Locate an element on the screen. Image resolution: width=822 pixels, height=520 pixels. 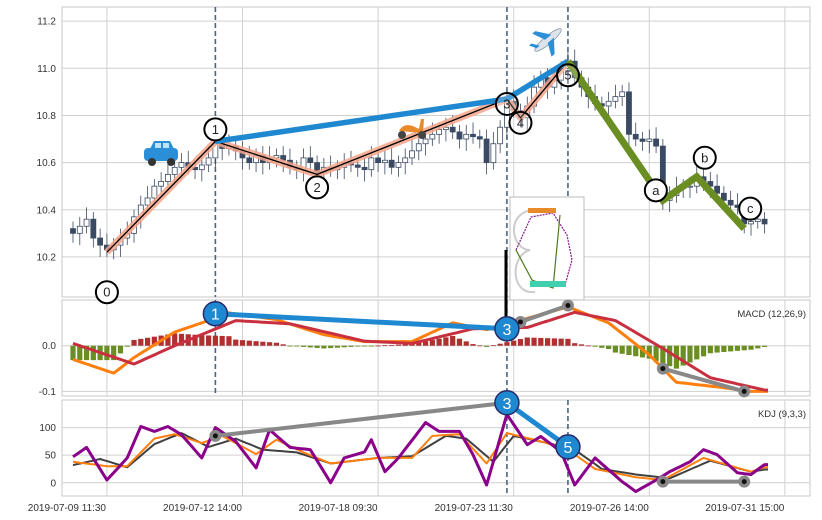
car-body is located at coordinates (161, 154).